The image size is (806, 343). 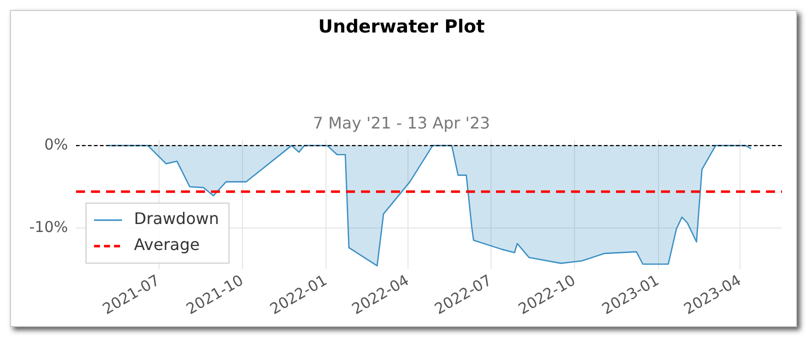 What do you see at coordinates (167, 244) in the screenshot?
I see `legend-label: Average` at bounding box center [167, 244].